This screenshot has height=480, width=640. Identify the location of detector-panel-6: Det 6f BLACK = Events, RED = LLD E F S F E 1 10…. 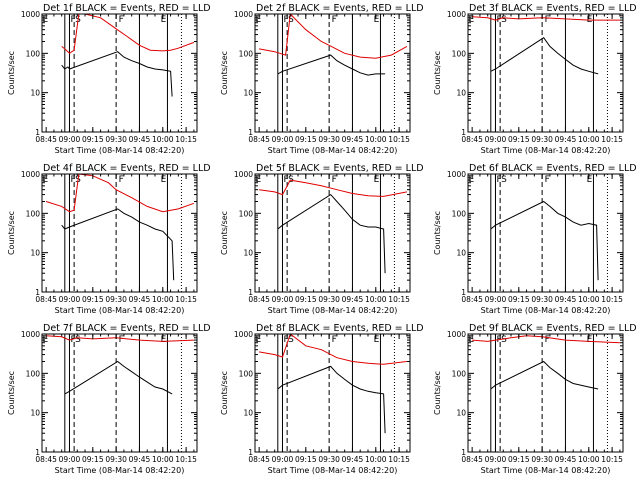
(532, 240).